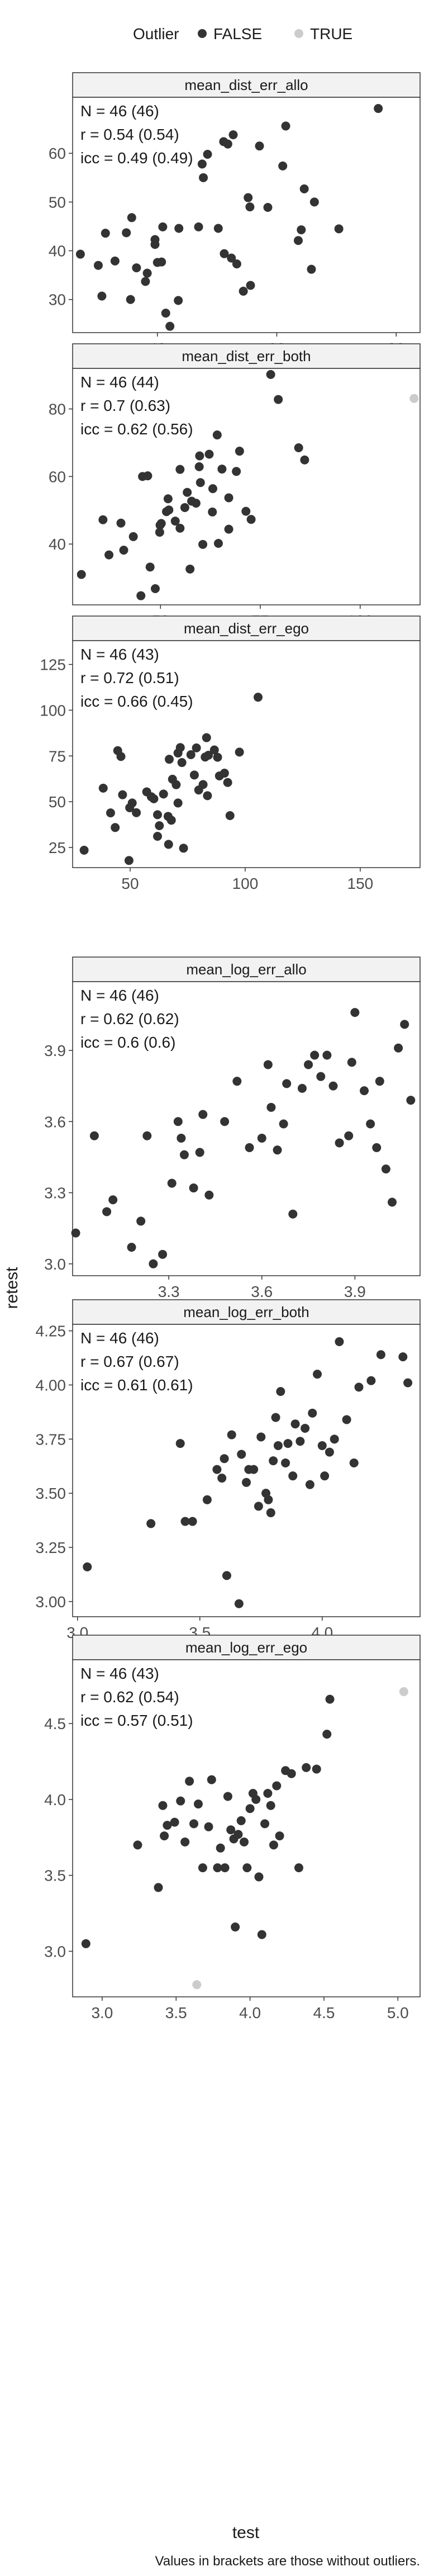  I want to click on y-tick-label: 4.00, so click(51, 1385).